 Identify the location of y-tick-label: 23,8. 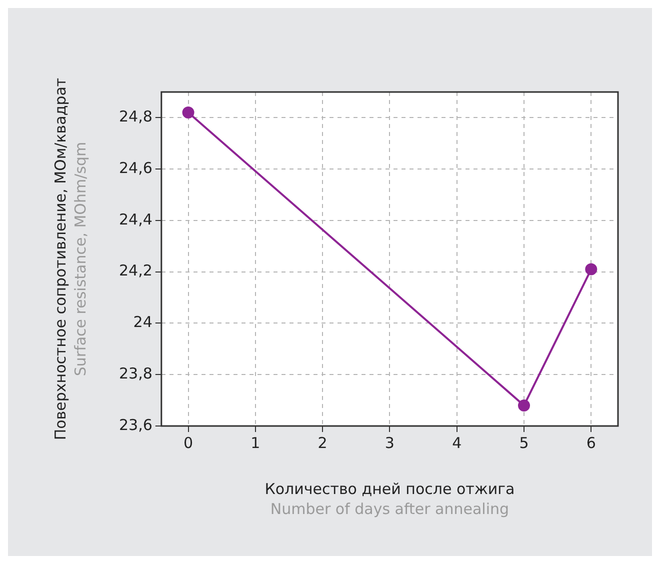
(135, 373).